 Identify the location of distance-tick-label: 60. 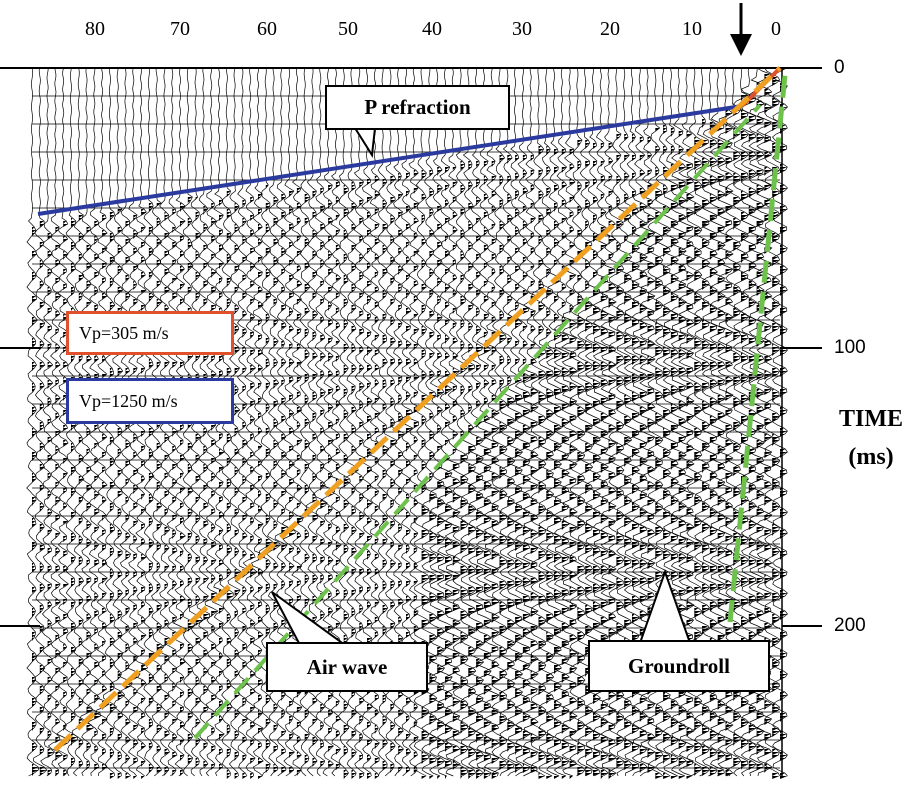
(267, 29).